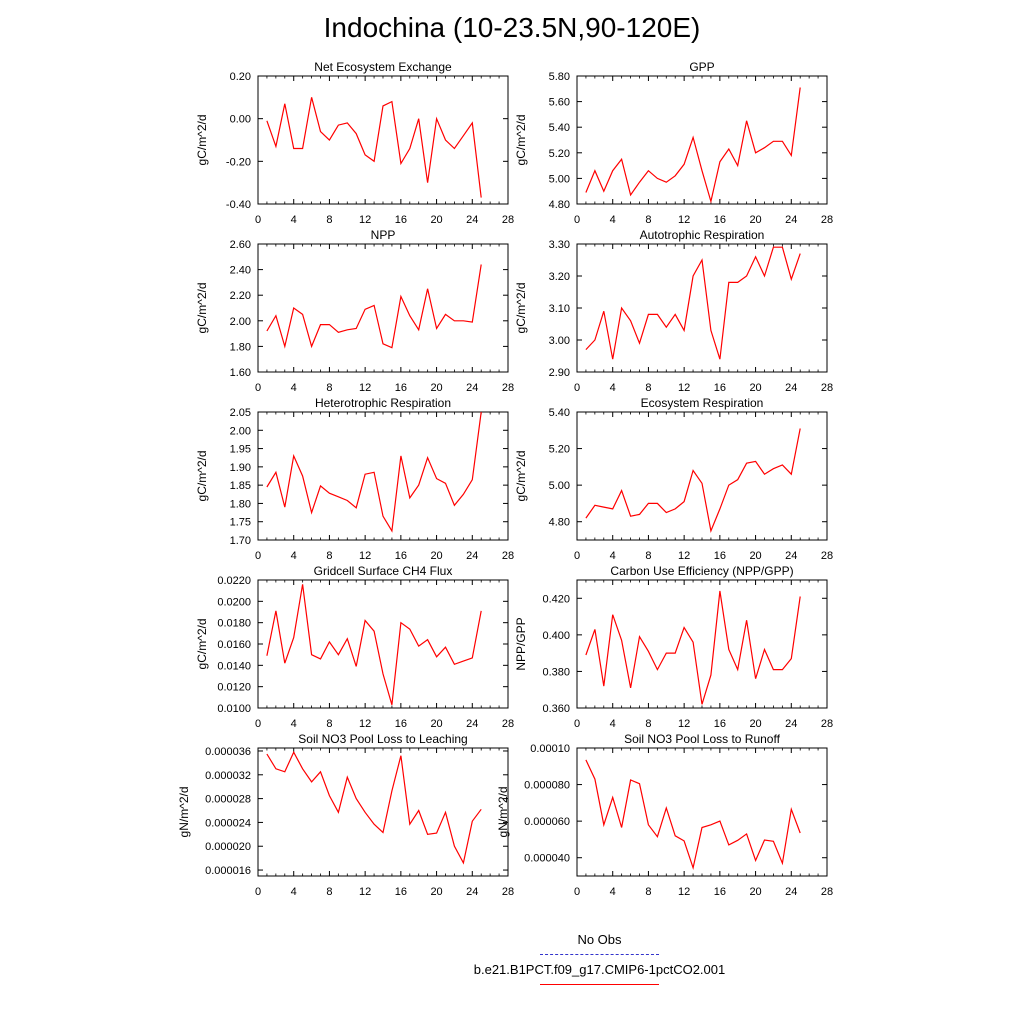 The height and width of the screenshot is (1024, 1024). I want to click on y-tick-label: 2.20, so click(240, 296).